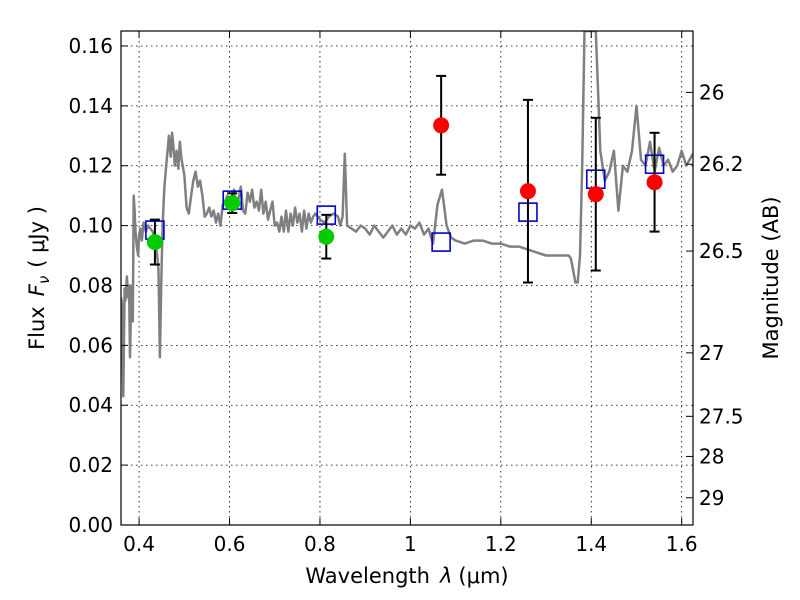 This screenshot has height=600, width=800. What do you see at coordinates (682, 544) in the screenshot?
I see `x-tick-label: 1.6` at bounding box center [682, 544].